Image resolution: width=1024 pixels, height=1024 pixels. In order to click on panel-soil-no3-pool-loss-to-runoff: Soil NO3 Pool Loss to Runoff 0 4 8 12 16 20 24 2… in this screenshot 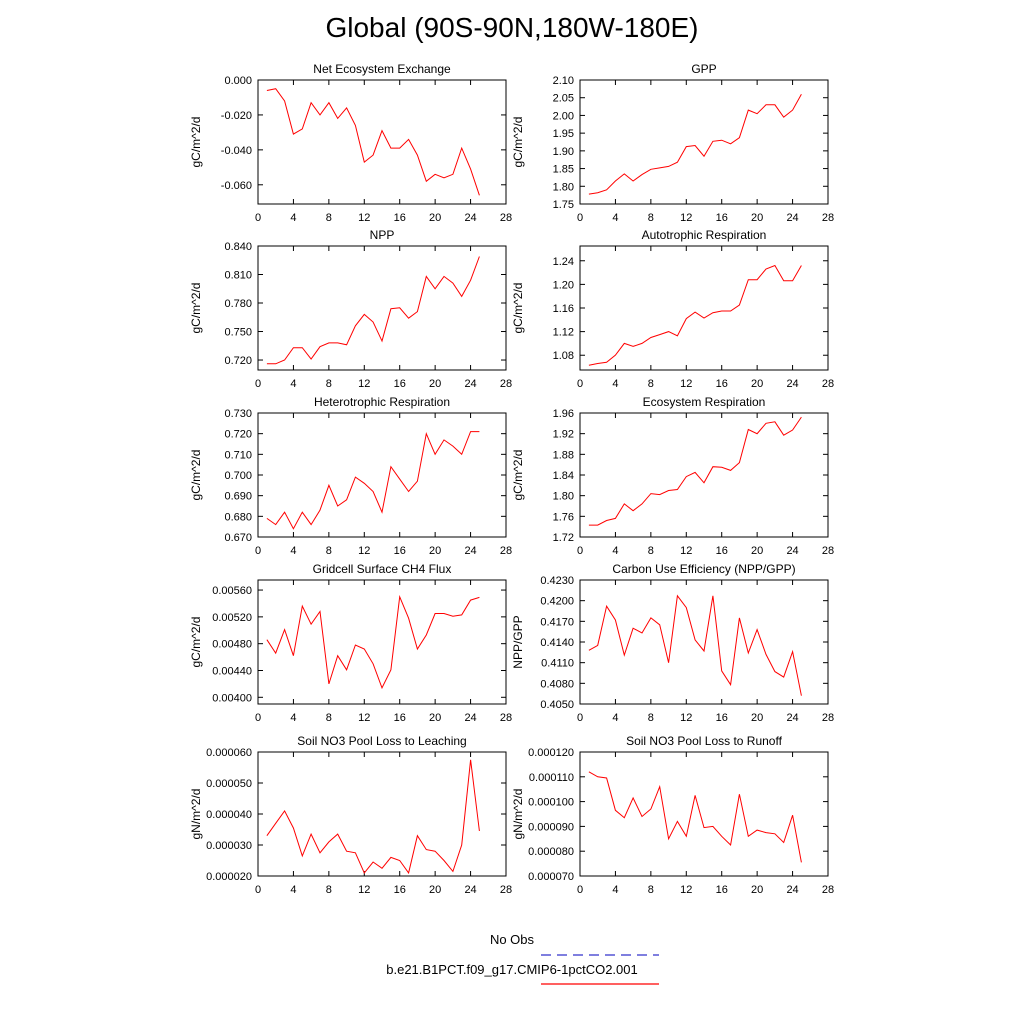, I will do `click(672, 815)`.